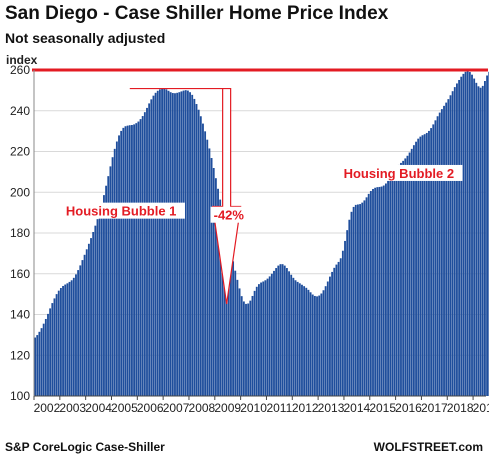 This screenshot has height=458, width=489. Describe the element at coordinates (20, 396) in the screenshot. I see `y-tick-label: 100` at that location.